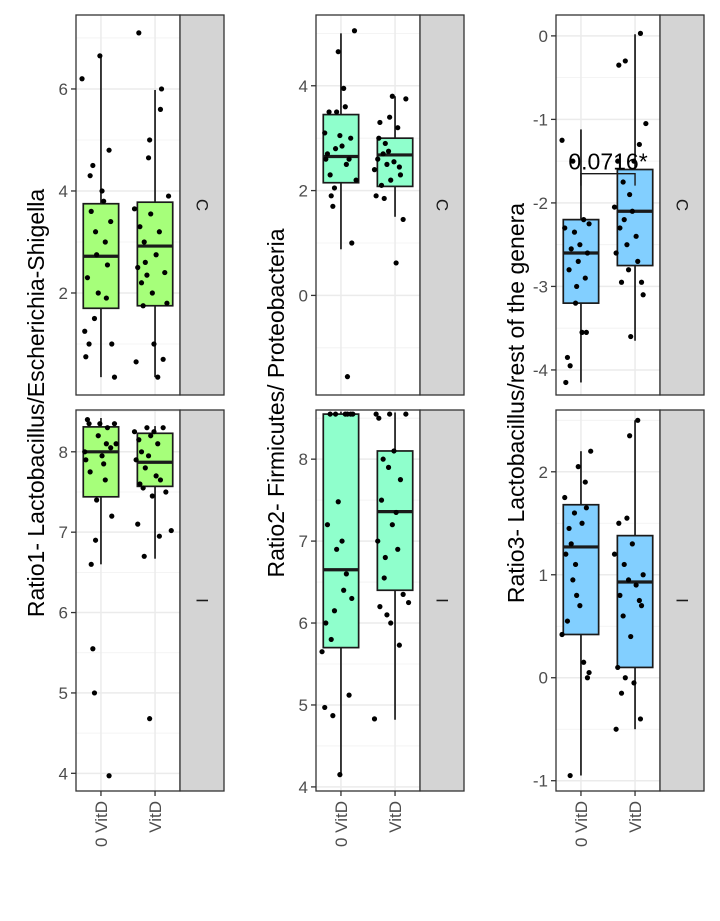  I want to click on facet-strip, so click(442, 600).